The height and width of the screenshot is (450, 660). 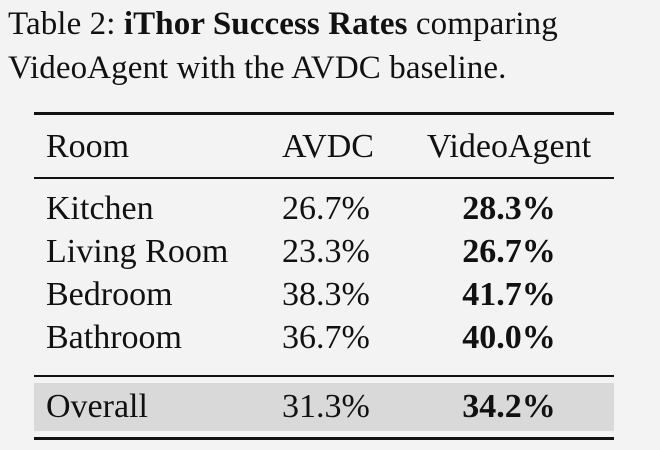 I want to click on caption-title: iThor Success Rates, so click(x=265, y=24).